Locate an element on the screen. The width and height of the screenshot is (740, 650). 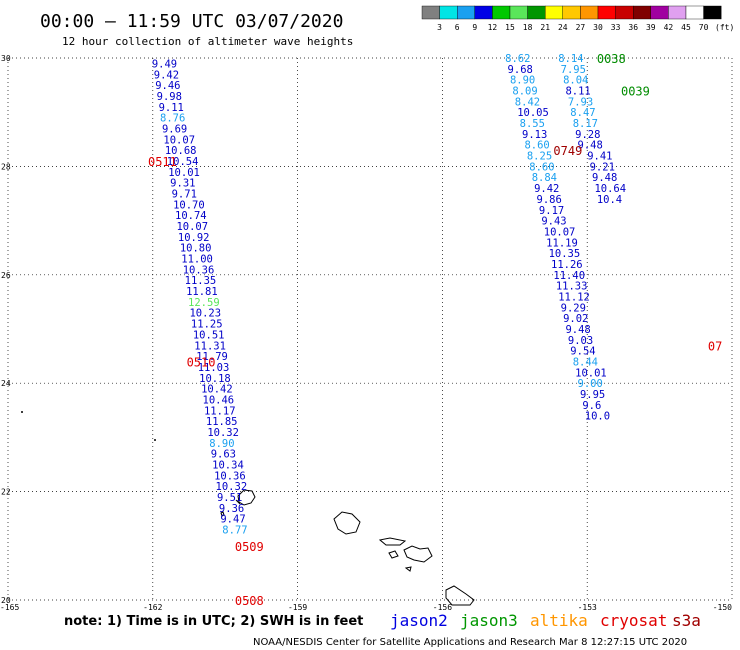
wave-height-label: 10.0 is located at coordinates (597, 417).